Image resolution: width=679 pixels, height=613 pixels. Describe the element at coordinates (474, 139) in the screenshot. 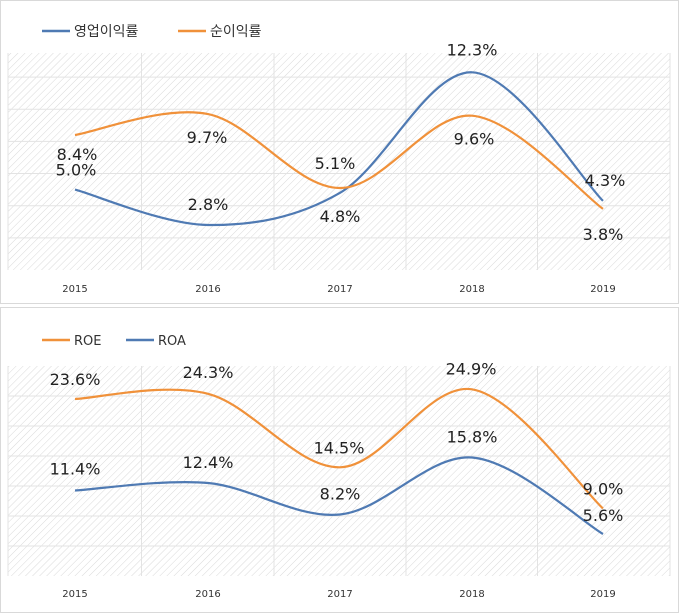

I see `chart1-data-label: 9.6%` at that location.